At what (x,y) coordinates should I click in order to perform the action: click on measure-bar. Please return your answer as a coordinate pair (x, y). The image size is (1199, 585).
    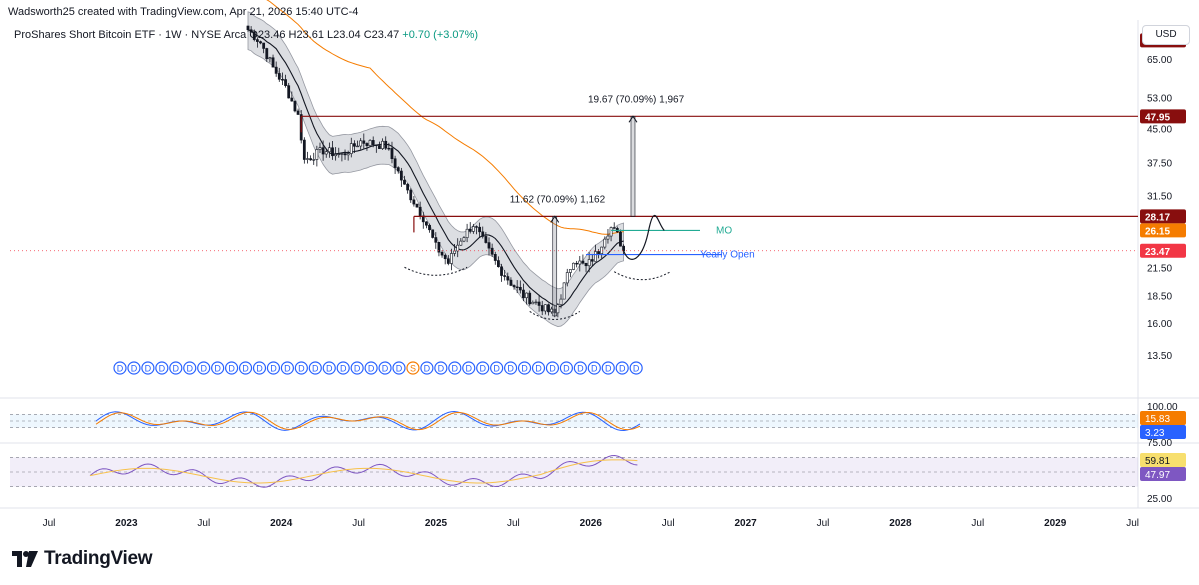
    Looking at the image, I should click on (633, 166).